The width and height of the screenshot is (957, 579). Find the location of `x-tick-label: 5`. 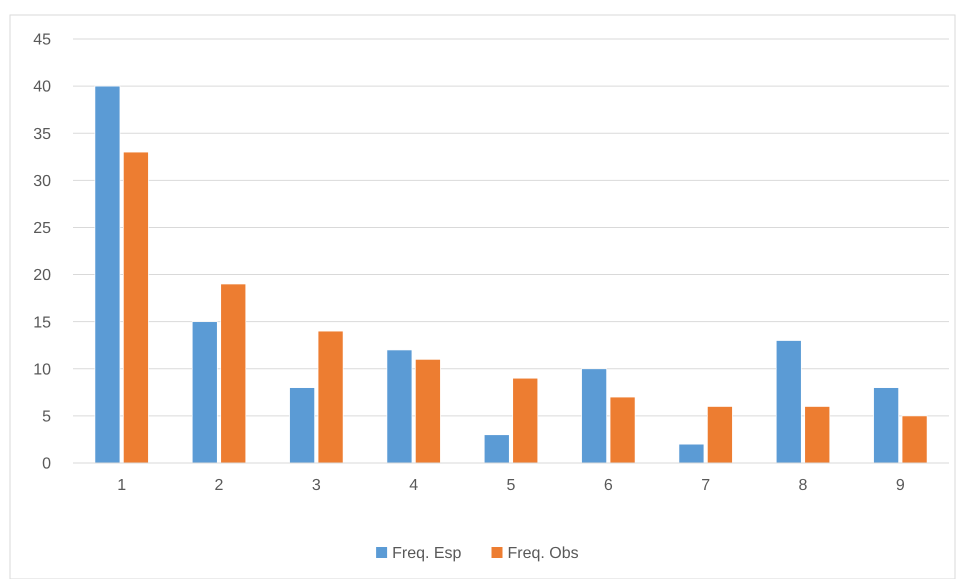

x-tick-label: 5 is located at coordinates (511, 485).